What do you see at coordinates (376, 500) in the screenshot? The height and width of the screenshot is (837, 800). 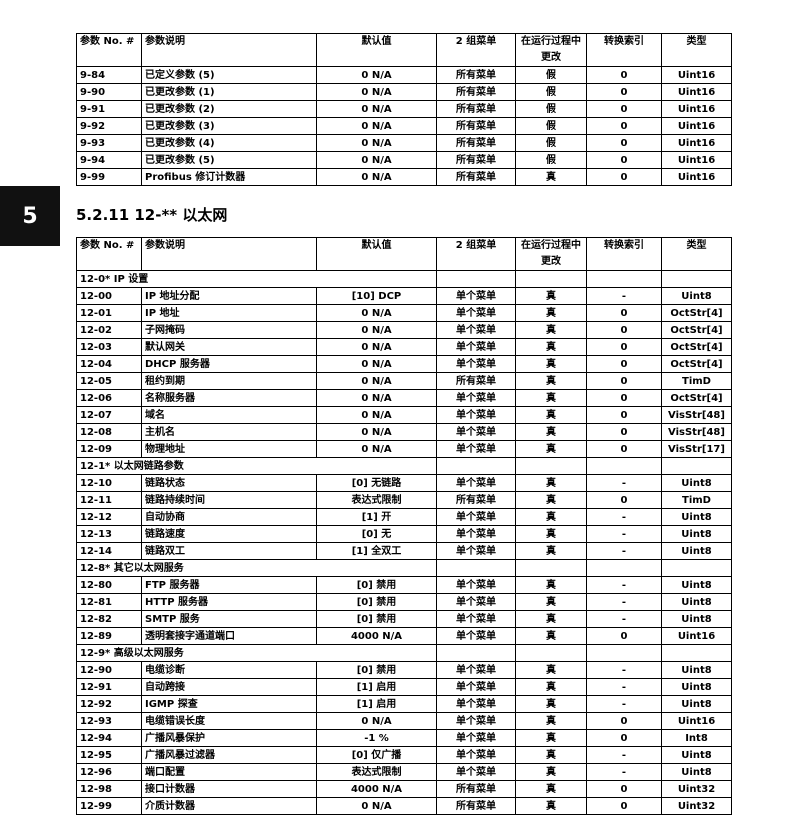 I see `default-value: 表达式限制` at bounding box center [376, 500].